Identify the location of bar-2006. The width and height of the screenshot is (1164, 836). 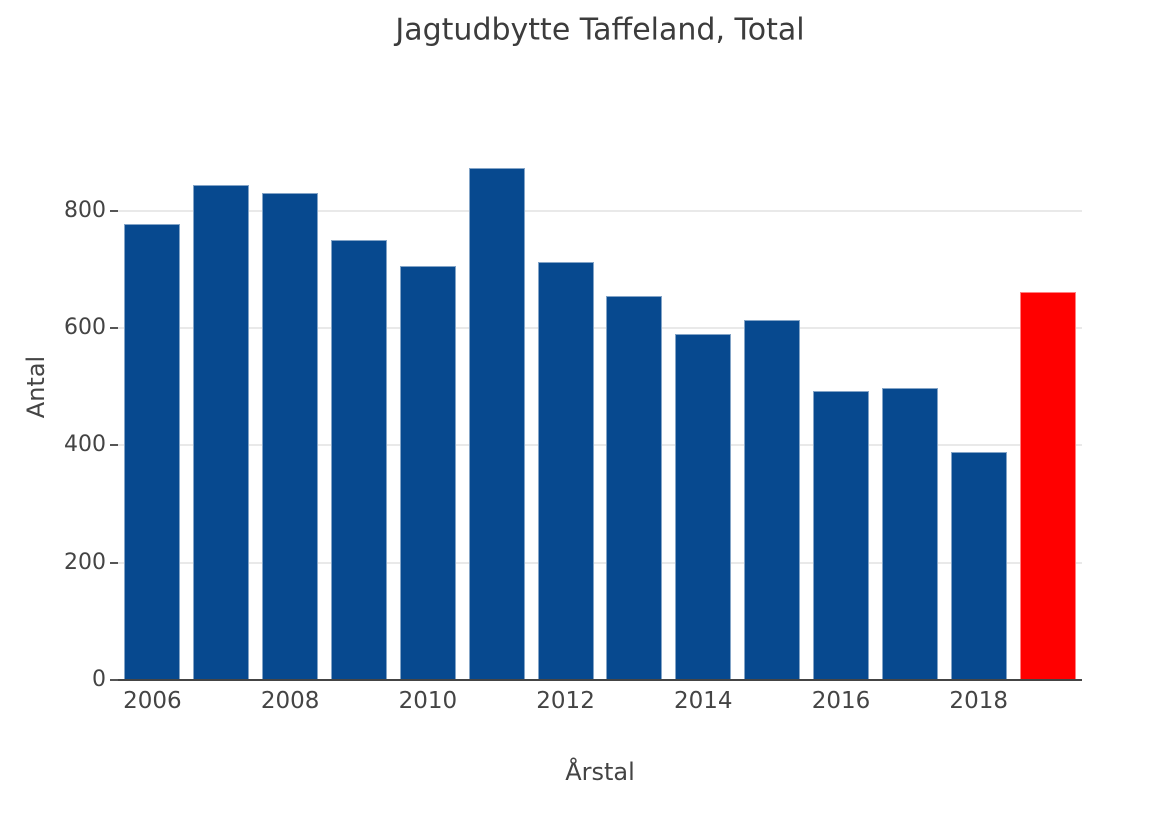
(152, 451).